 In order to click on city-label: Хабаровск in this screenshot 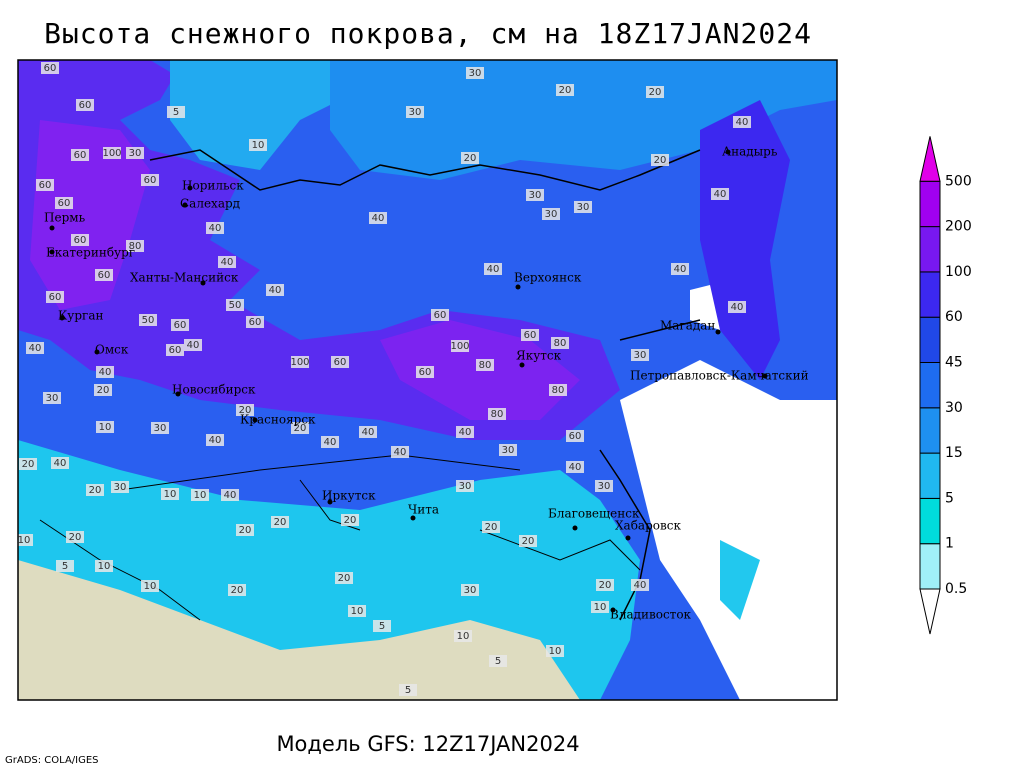, I will do `click(648, 526)`.